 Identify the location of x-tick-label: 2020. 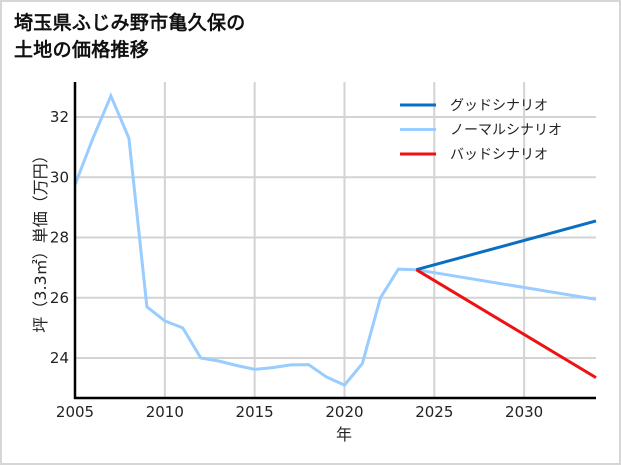
(344, 412).